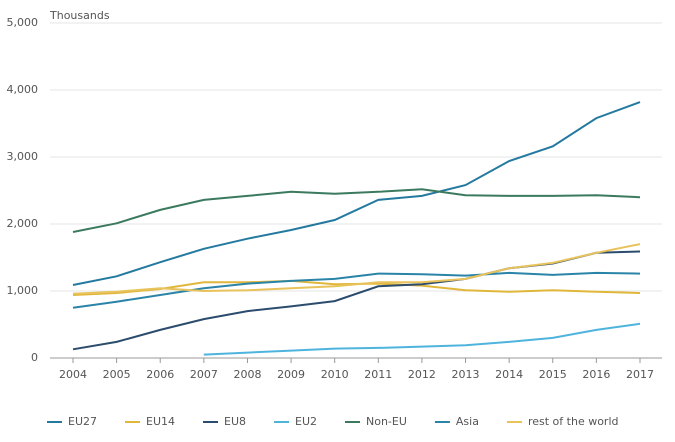 The height and width of the screenshot is (442, 675). Describe the element at coordinates (23, 290) in the screenshot. I see `y-tick-label: 1,000` at that location.